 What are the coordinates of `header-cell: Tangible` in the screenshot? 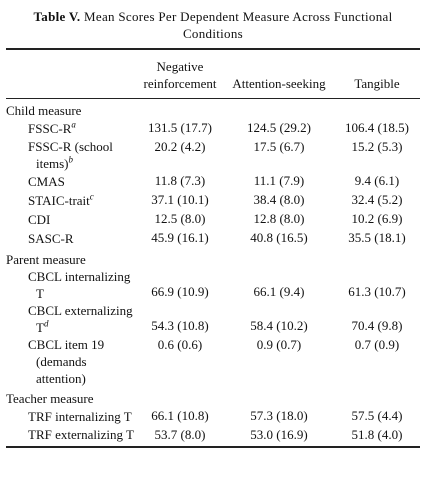 It's located at (377, 83).